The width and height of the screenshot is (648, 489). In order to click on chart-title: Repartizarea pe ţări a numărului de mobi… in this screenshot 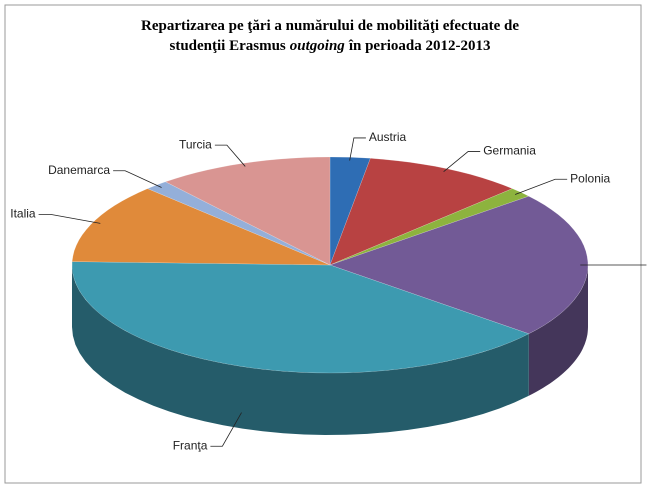, I will do `click(330, 26)`.